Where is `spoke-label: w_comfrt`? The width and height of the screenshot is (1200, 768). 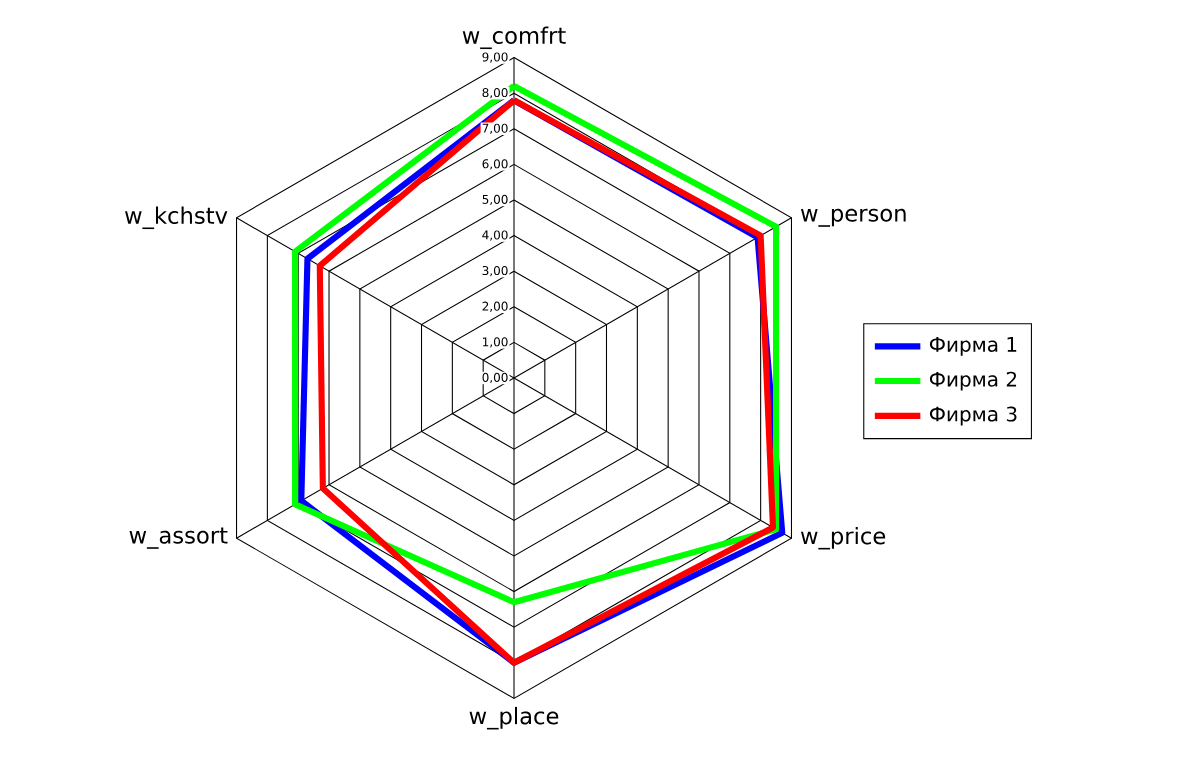 spoke-label: w_comfrt is located at coordinates (514, 38).